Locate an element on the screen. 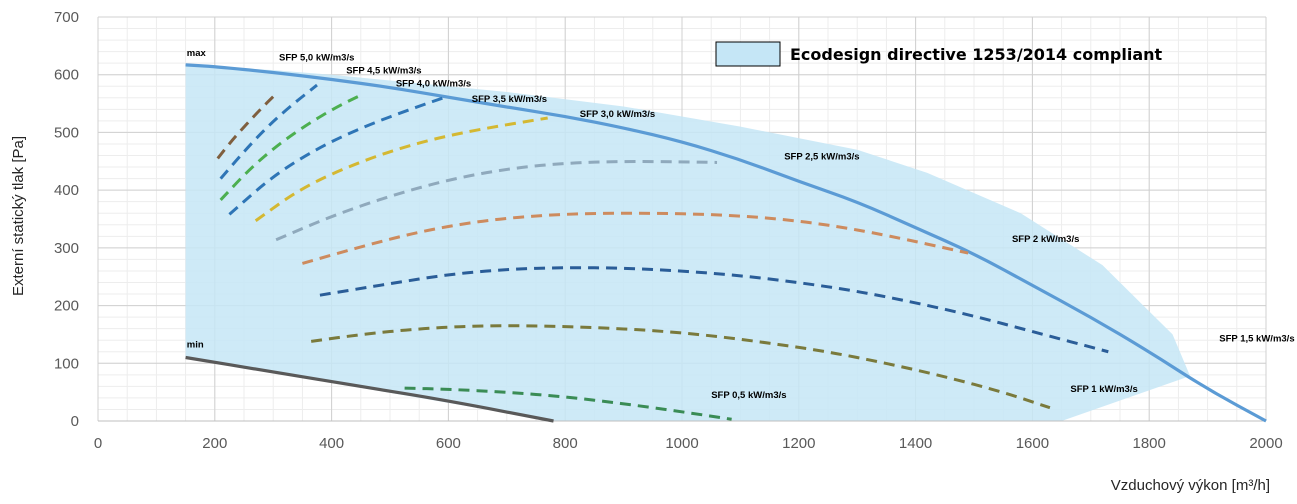  y-tick-label: 500 is located at coordinates (66, 132).